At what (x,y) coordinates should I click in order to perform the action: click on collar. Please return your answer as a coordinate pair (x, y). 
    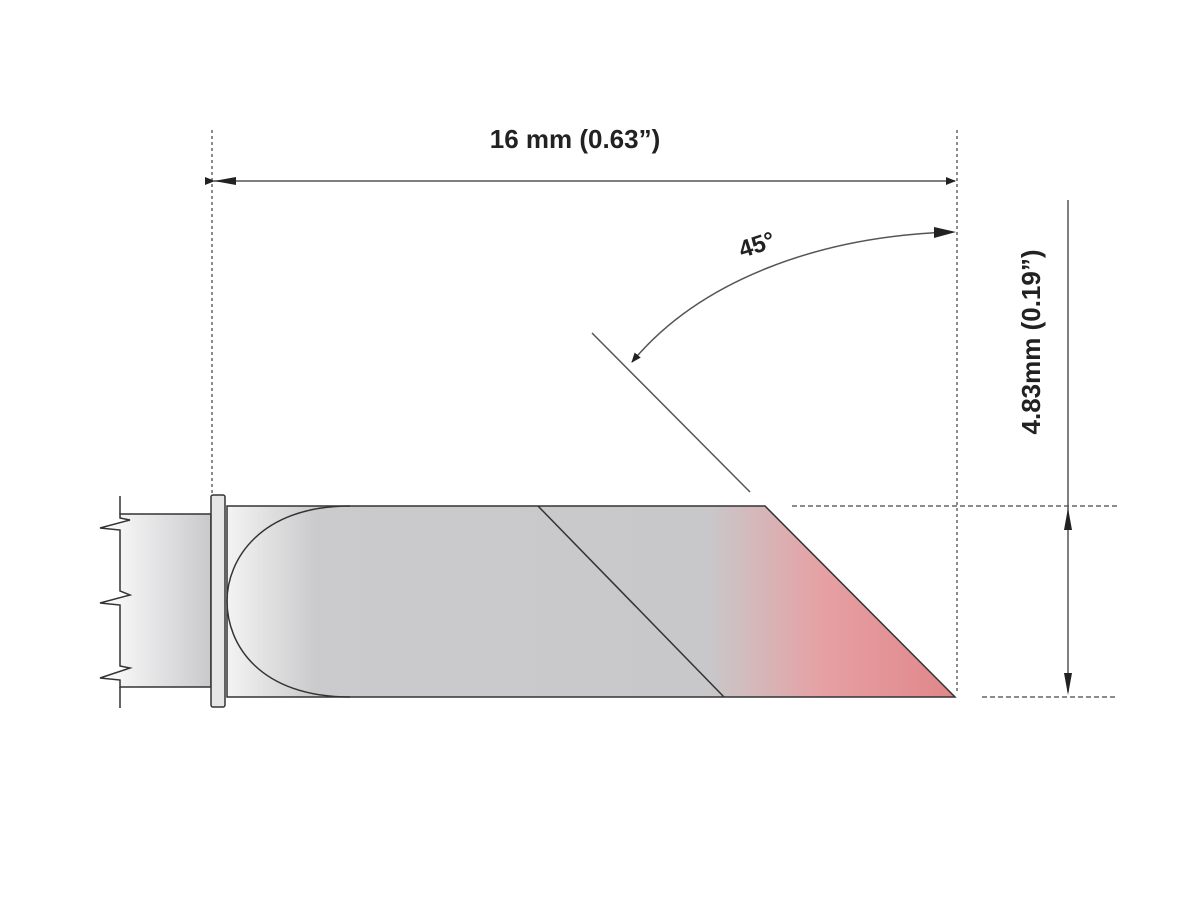
    Looking at the image, I should click on (218, 601).